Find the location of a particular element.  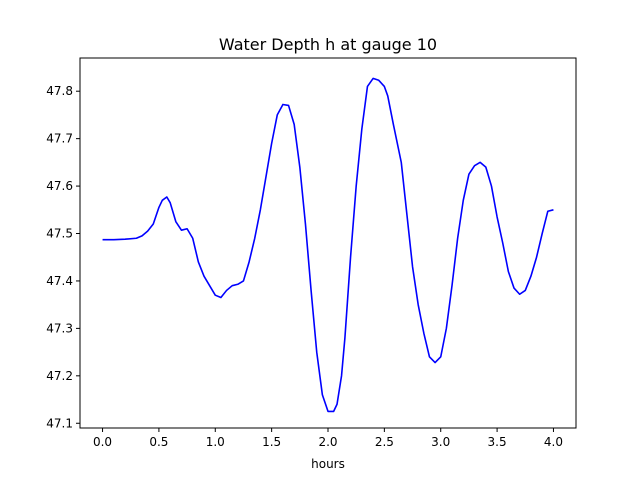

y-tick-label: 47.8 is located at coordinates (59, 91).